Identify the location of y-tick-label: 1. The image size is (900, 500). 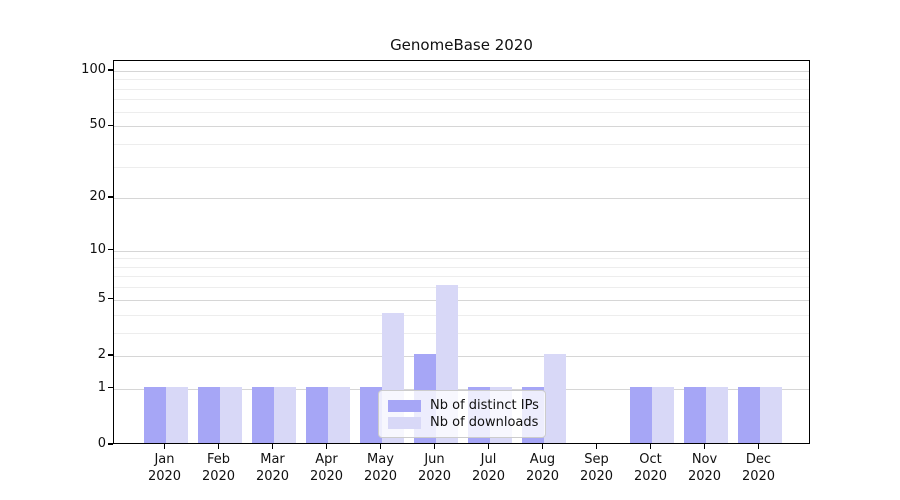
(101, 387).